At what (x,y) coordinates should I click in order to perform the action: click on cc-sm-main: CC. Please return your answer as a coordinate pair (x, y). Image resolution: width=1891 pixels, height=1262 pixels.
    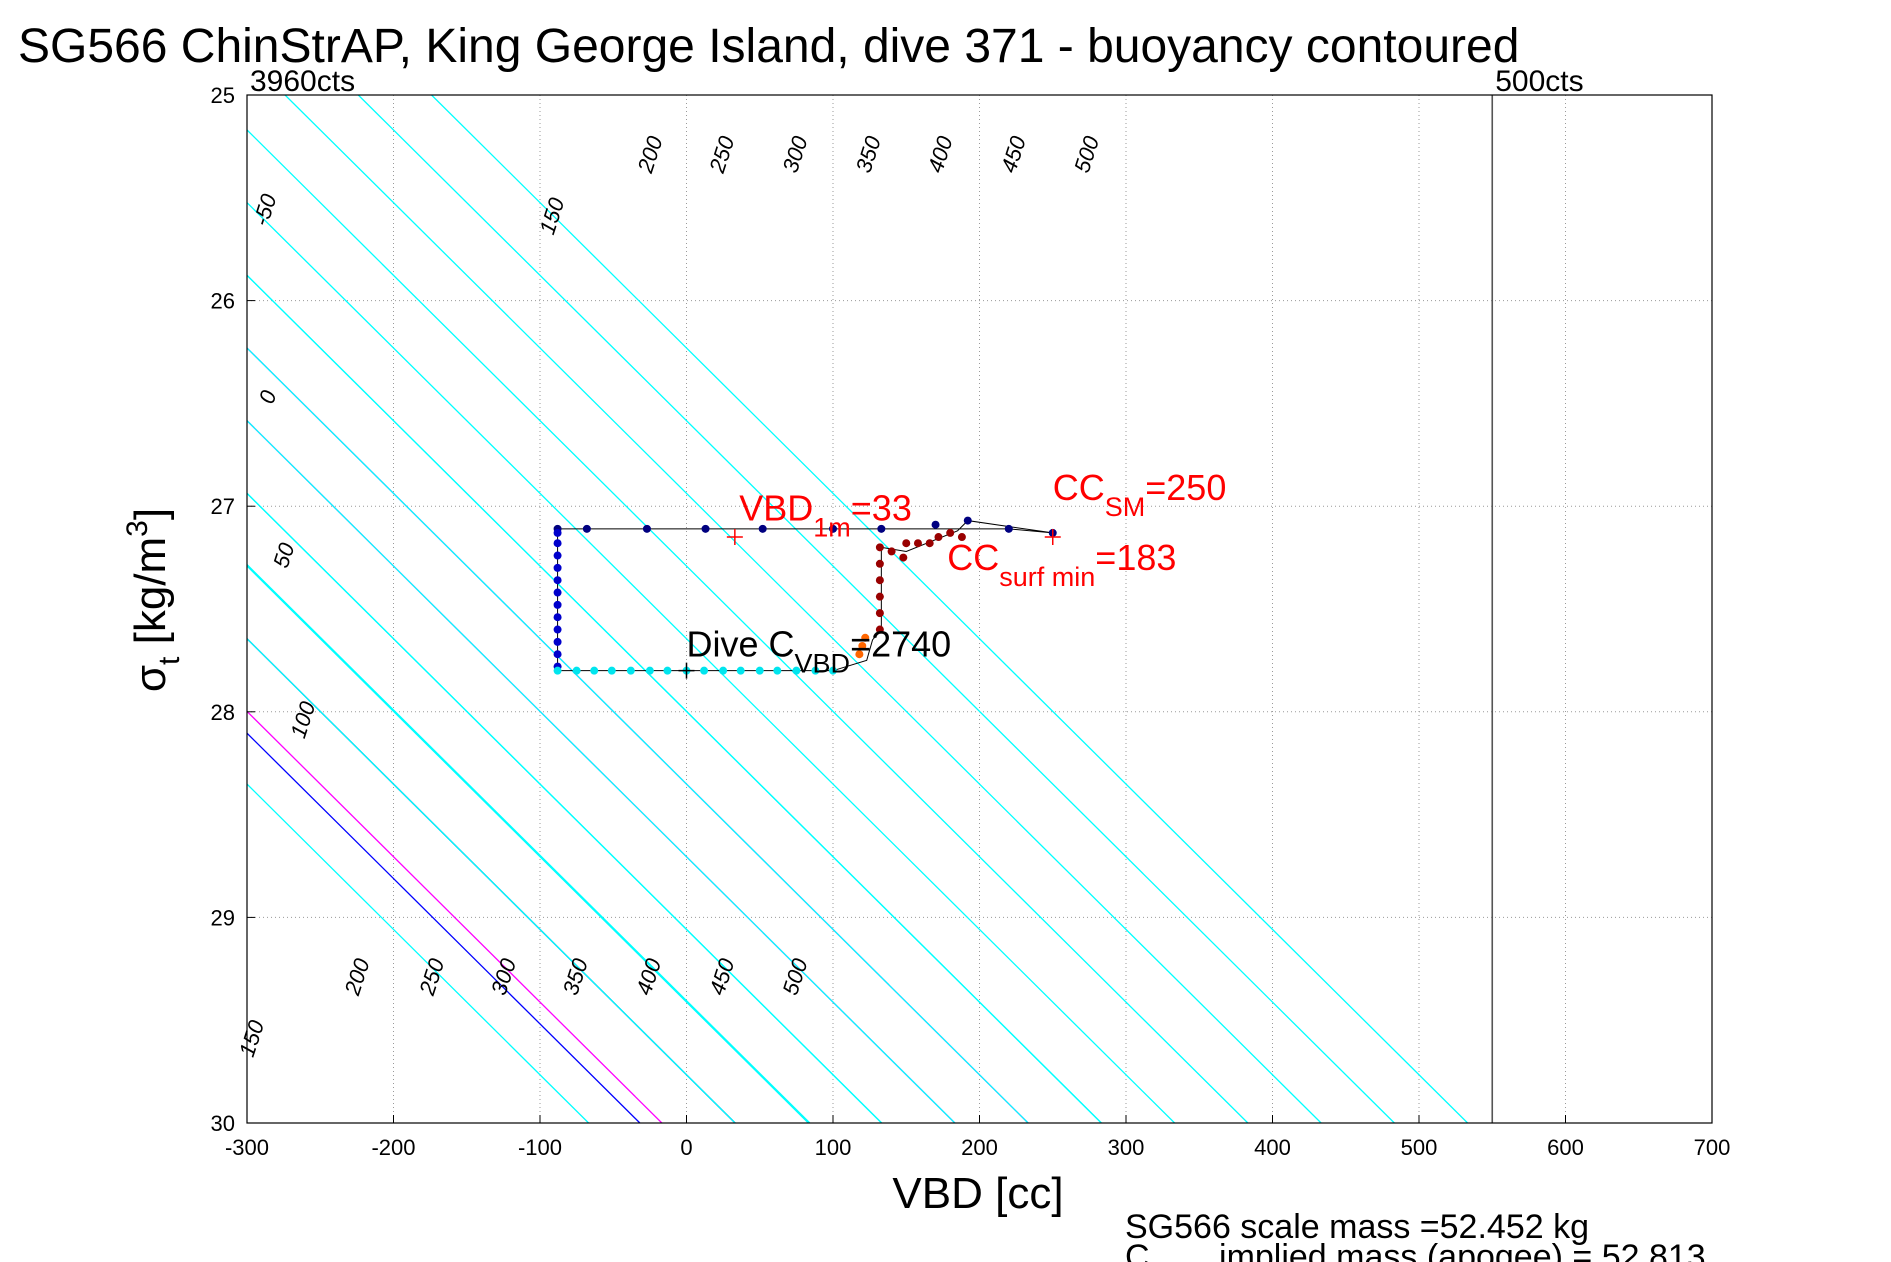
    Looking at the image, I should click on (1079, 487).